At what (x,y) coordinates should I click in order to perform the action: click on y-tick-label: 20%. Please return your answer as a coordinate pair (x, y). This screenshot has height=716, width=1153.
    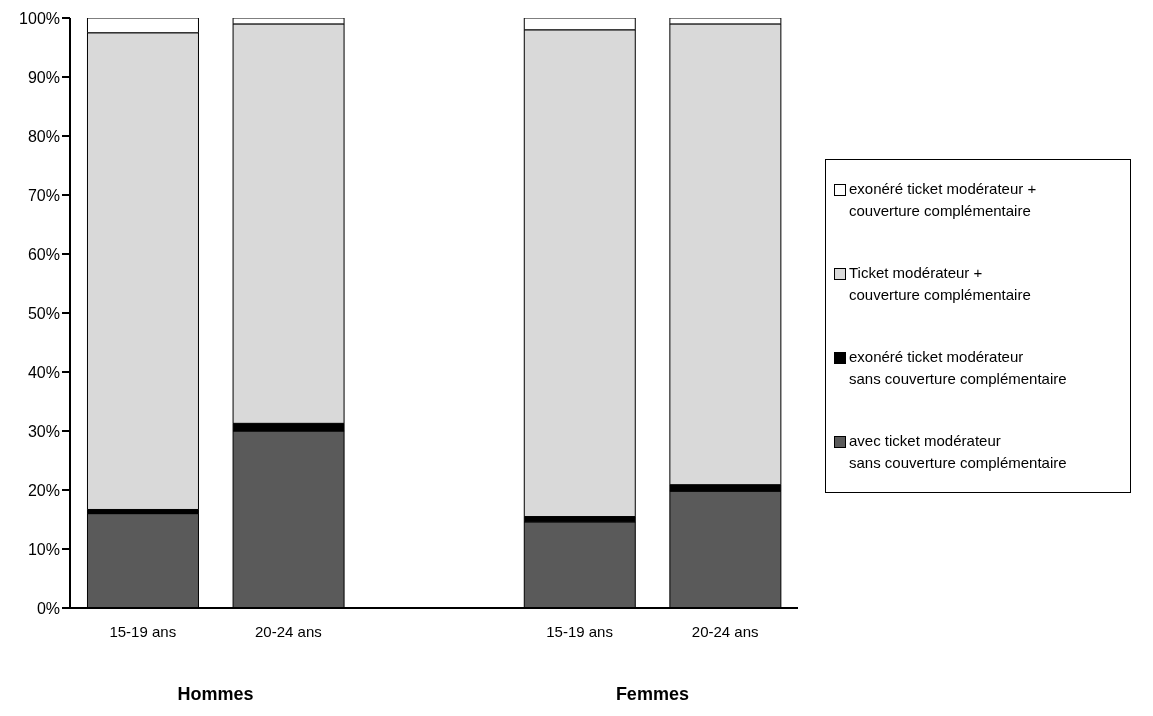
    Looking at the image, I should click on (43, 490).